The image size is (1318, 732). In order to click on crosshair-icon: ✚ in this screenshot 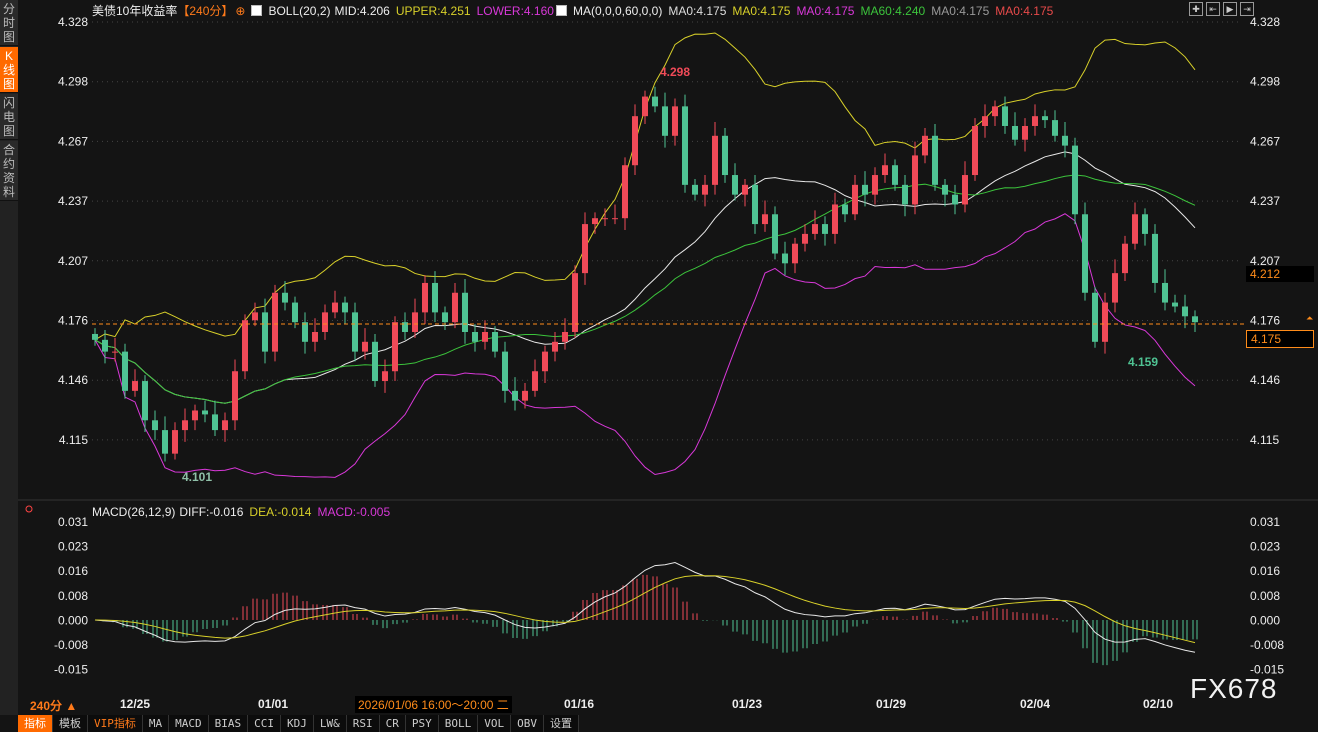, I will do `click(1196, 9)`.